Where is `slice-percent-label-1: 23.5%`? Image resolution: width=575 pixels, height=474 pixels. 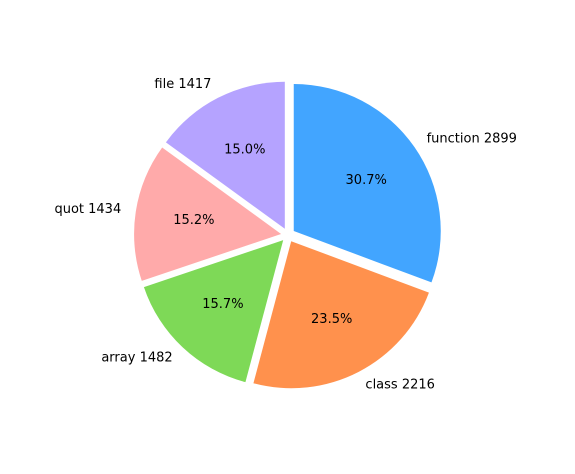 slice-percent-label-1: 23.5% is located at coordinates (331, 319).